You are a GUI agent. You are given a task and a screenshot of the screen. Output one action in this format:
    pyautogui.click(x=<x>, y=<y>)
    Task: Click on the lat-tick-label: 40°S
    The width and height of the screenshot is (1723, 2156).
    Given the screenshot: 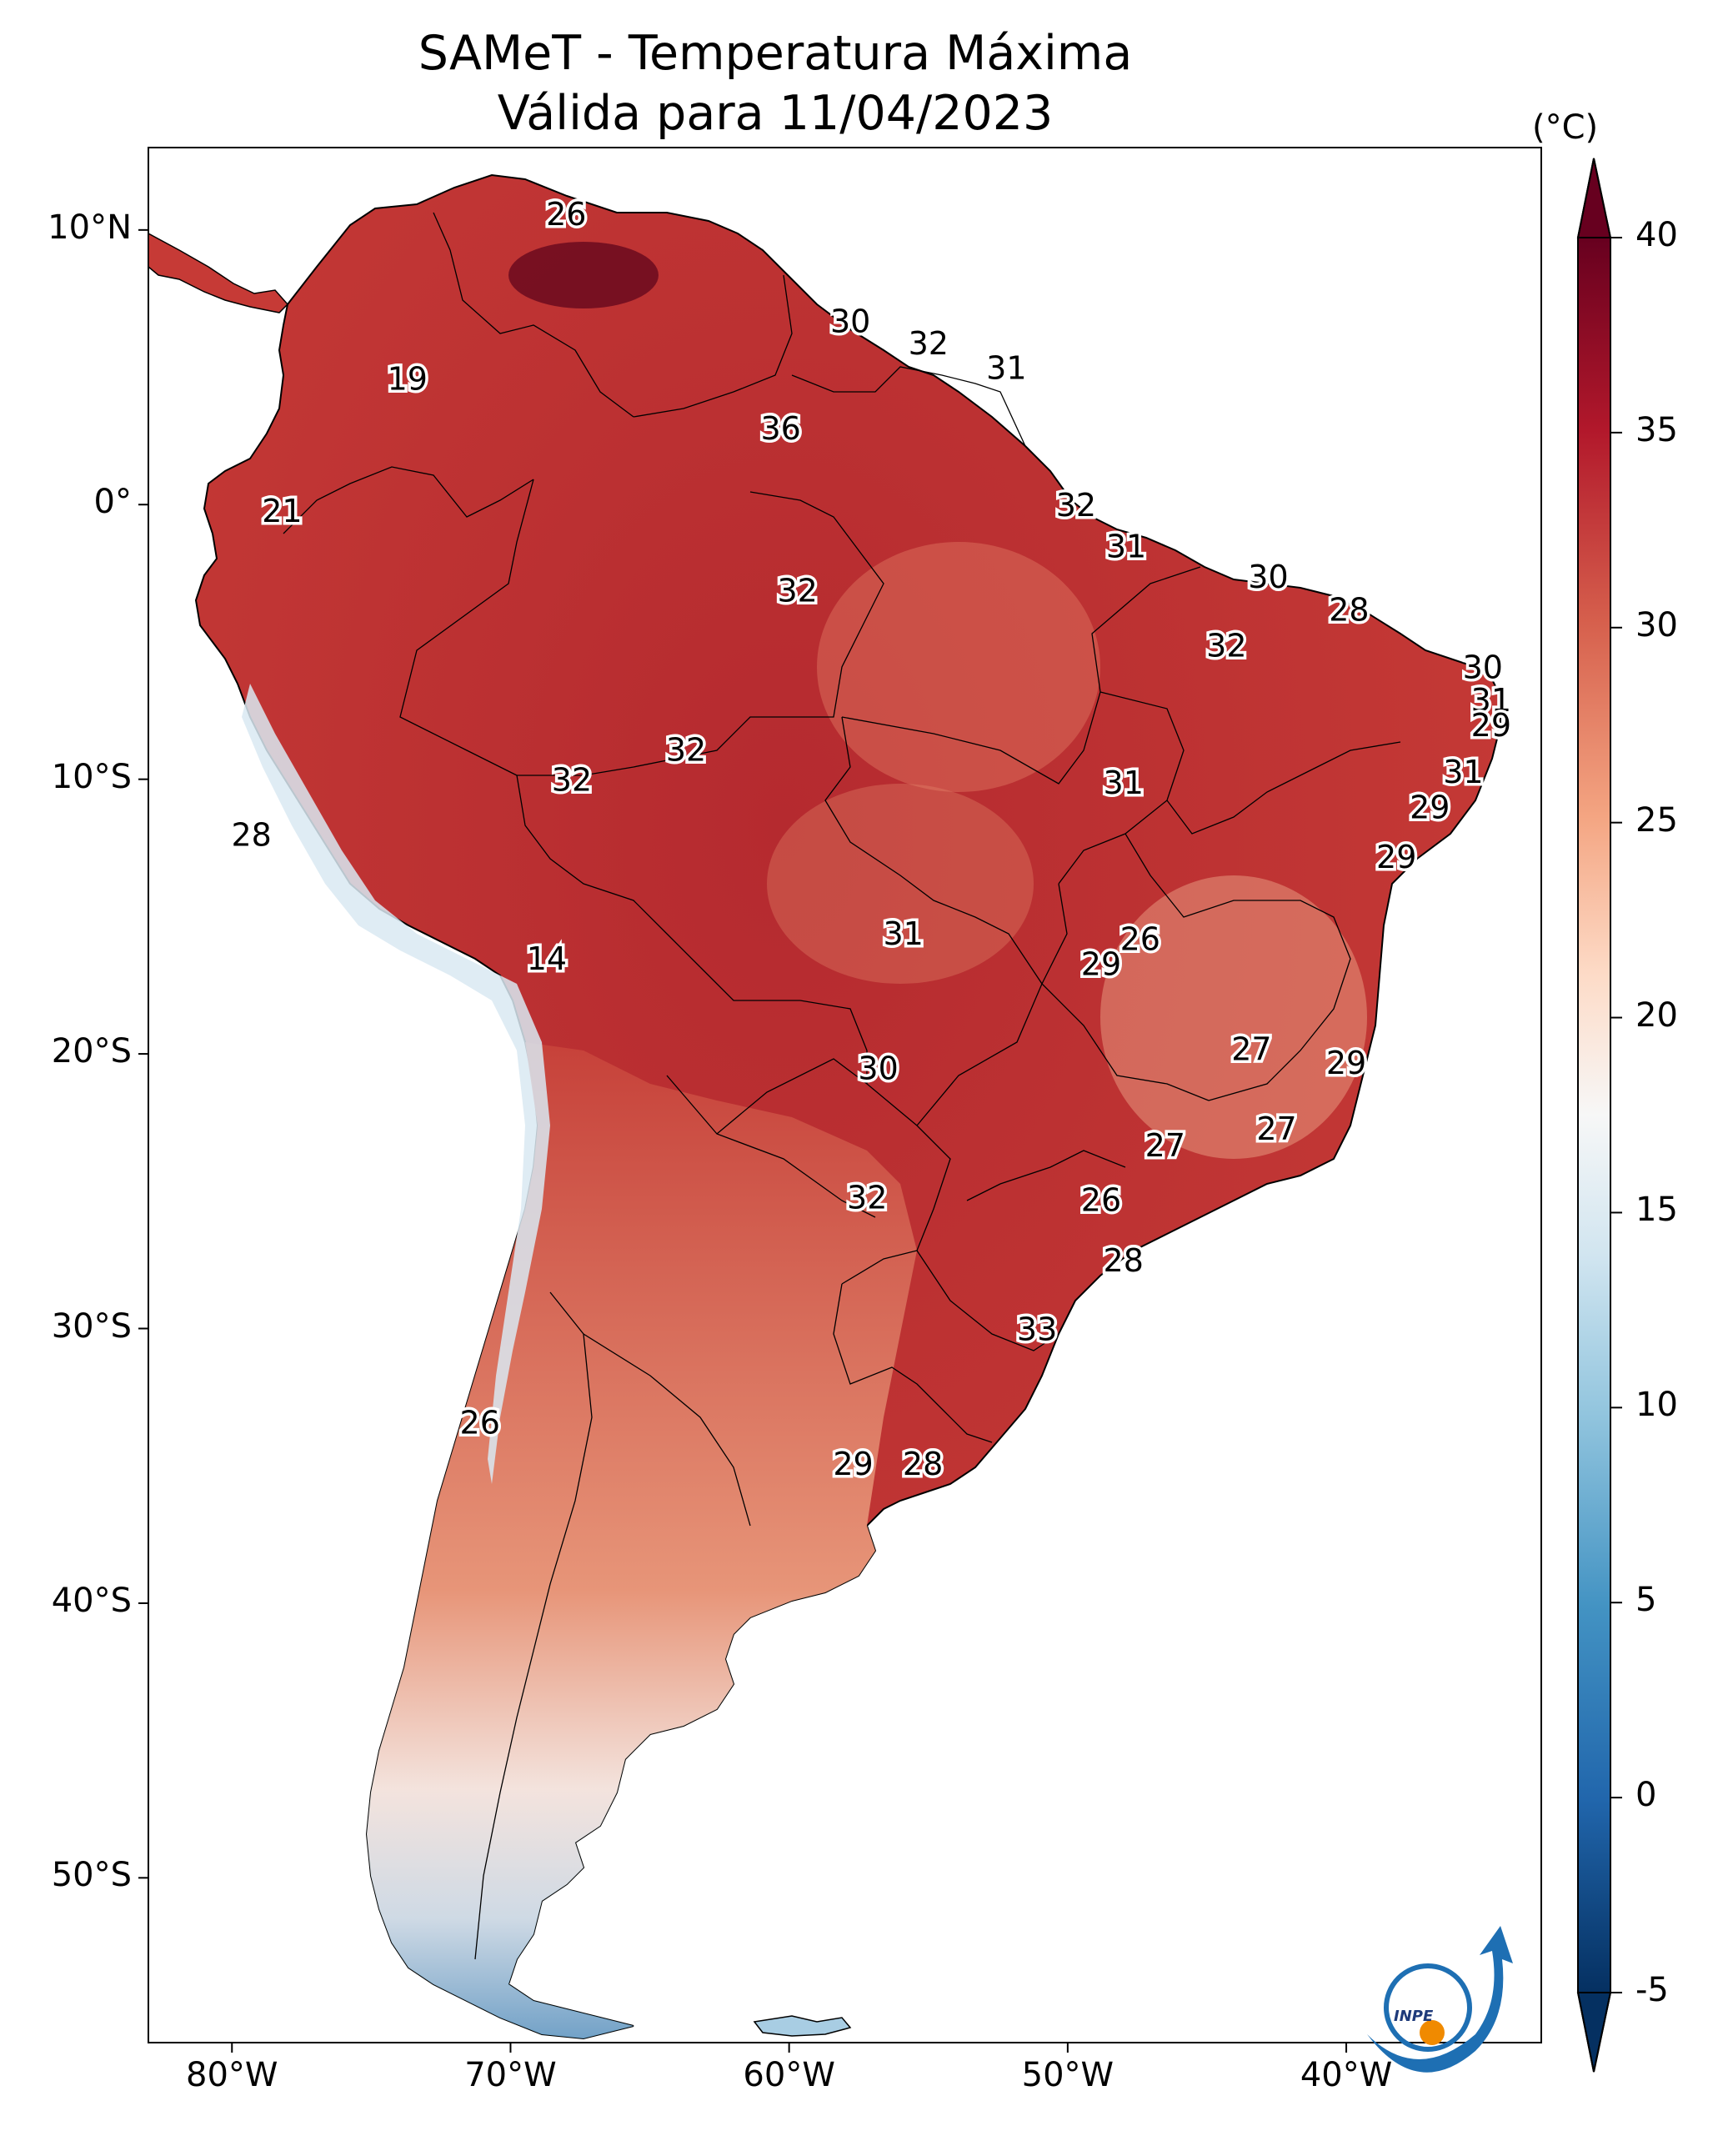 What is the action you would take?
    pyautogui.click(x=92, y=1600)
    